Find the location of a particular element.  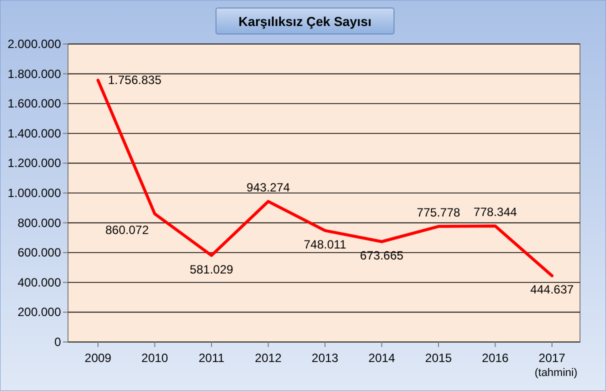

data-label: 444.637 is located at coordinates (552, 289).